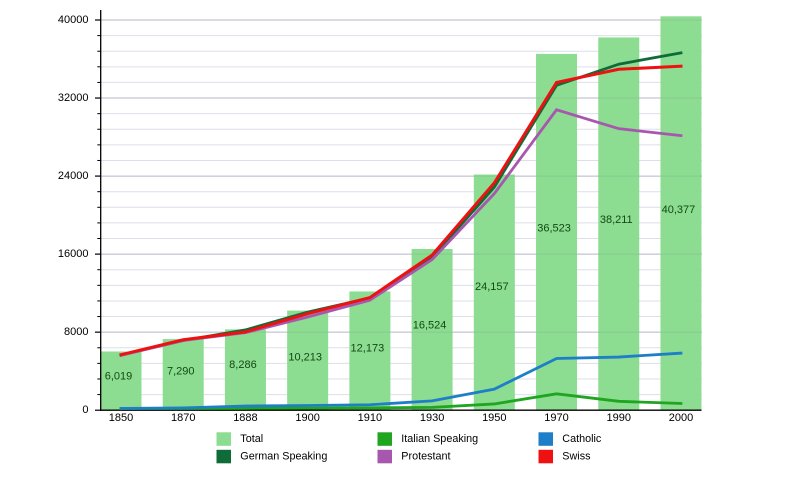 The width and height of the screenshot is (800, 500). I want to click on svg-text: 6,019, so click(119, 376).